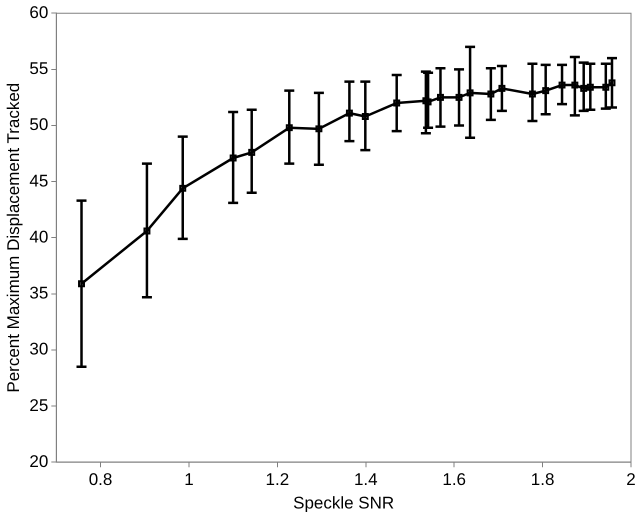 This screenshot has width=643, height=518. What do you see at coordinates (343, 502) in the screenshot?
I see `x-axis-title: Speckle SNR` at bounding box center [343, 502].